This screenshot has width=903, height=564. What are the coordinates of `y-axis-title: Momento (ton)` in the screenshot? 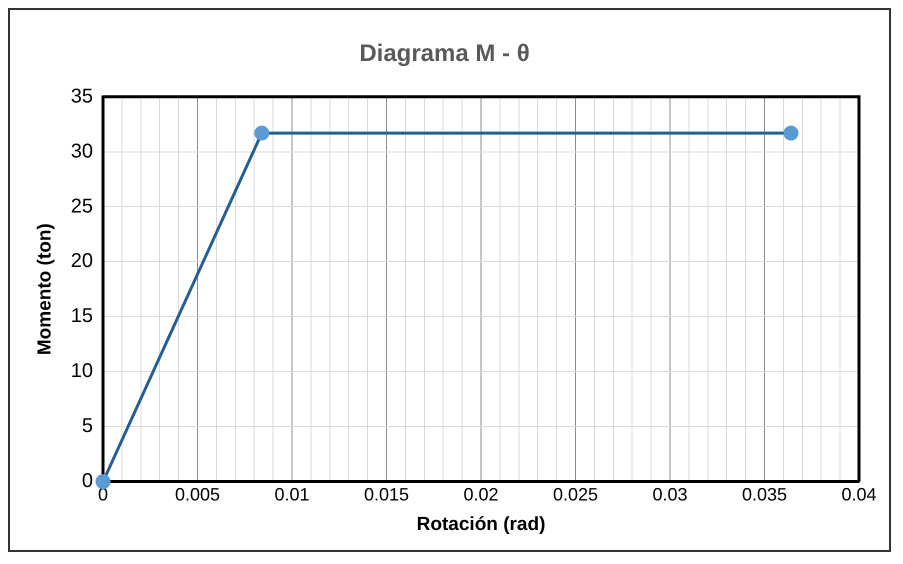 It's located at (45, 289).